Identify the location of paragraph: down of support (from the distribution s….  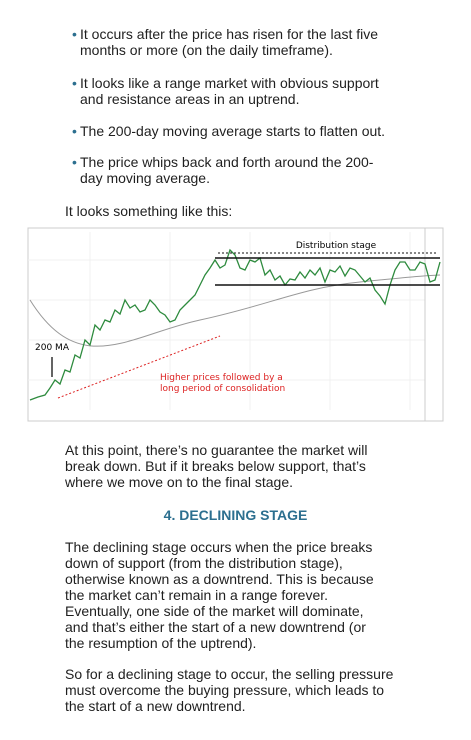
(204, 563).